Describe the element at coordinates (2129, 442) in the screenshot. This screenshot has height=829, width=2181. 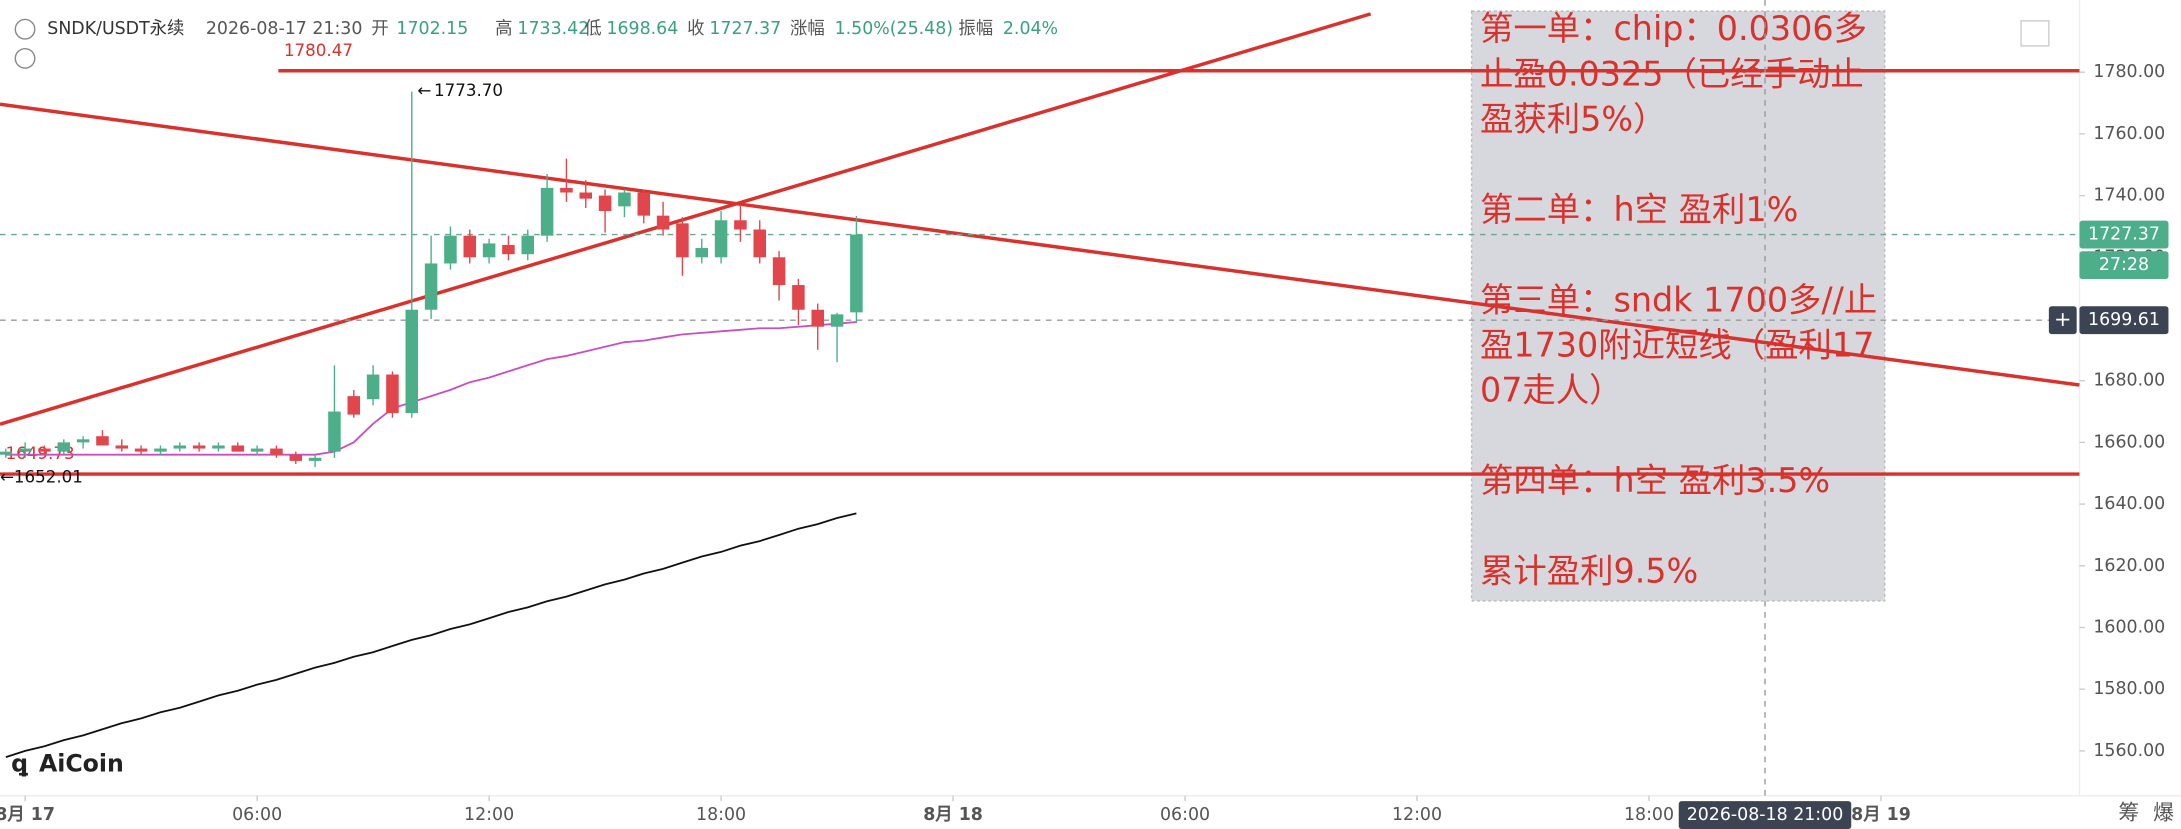
I see `y-tick-label: 1660.00` at that location.